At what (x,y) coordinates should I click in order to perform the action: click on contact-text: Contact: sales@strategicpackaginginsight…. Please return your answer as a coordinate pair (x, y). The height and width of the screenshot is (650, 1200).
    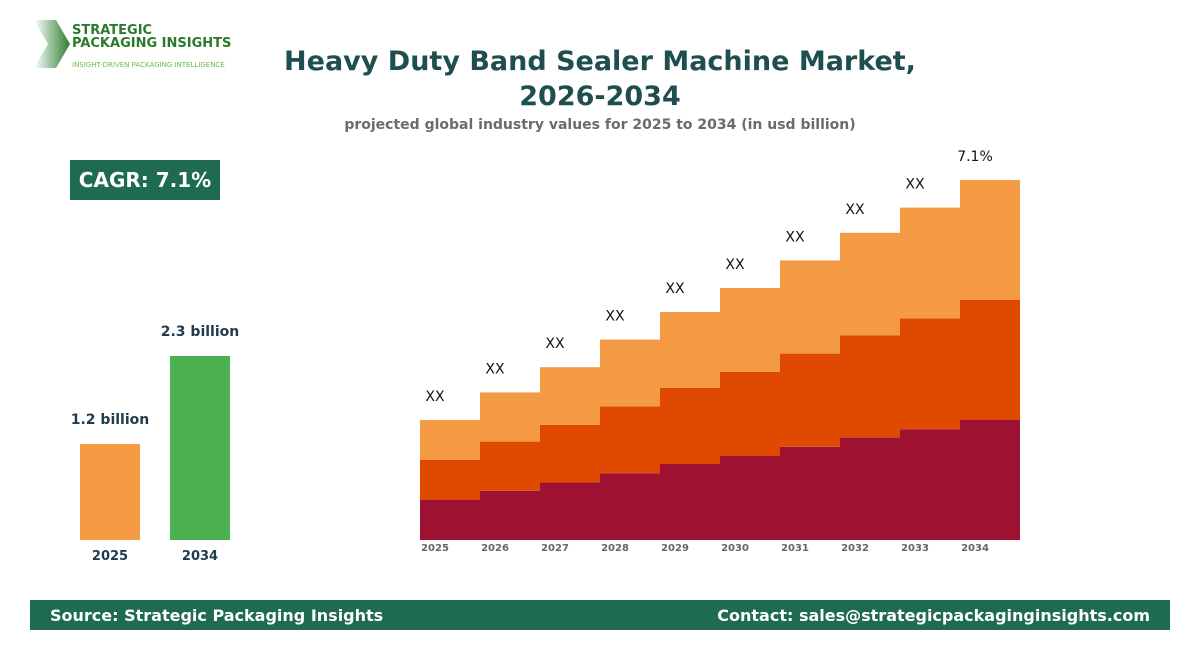
    Looking at the image, I should click on (933, 615).